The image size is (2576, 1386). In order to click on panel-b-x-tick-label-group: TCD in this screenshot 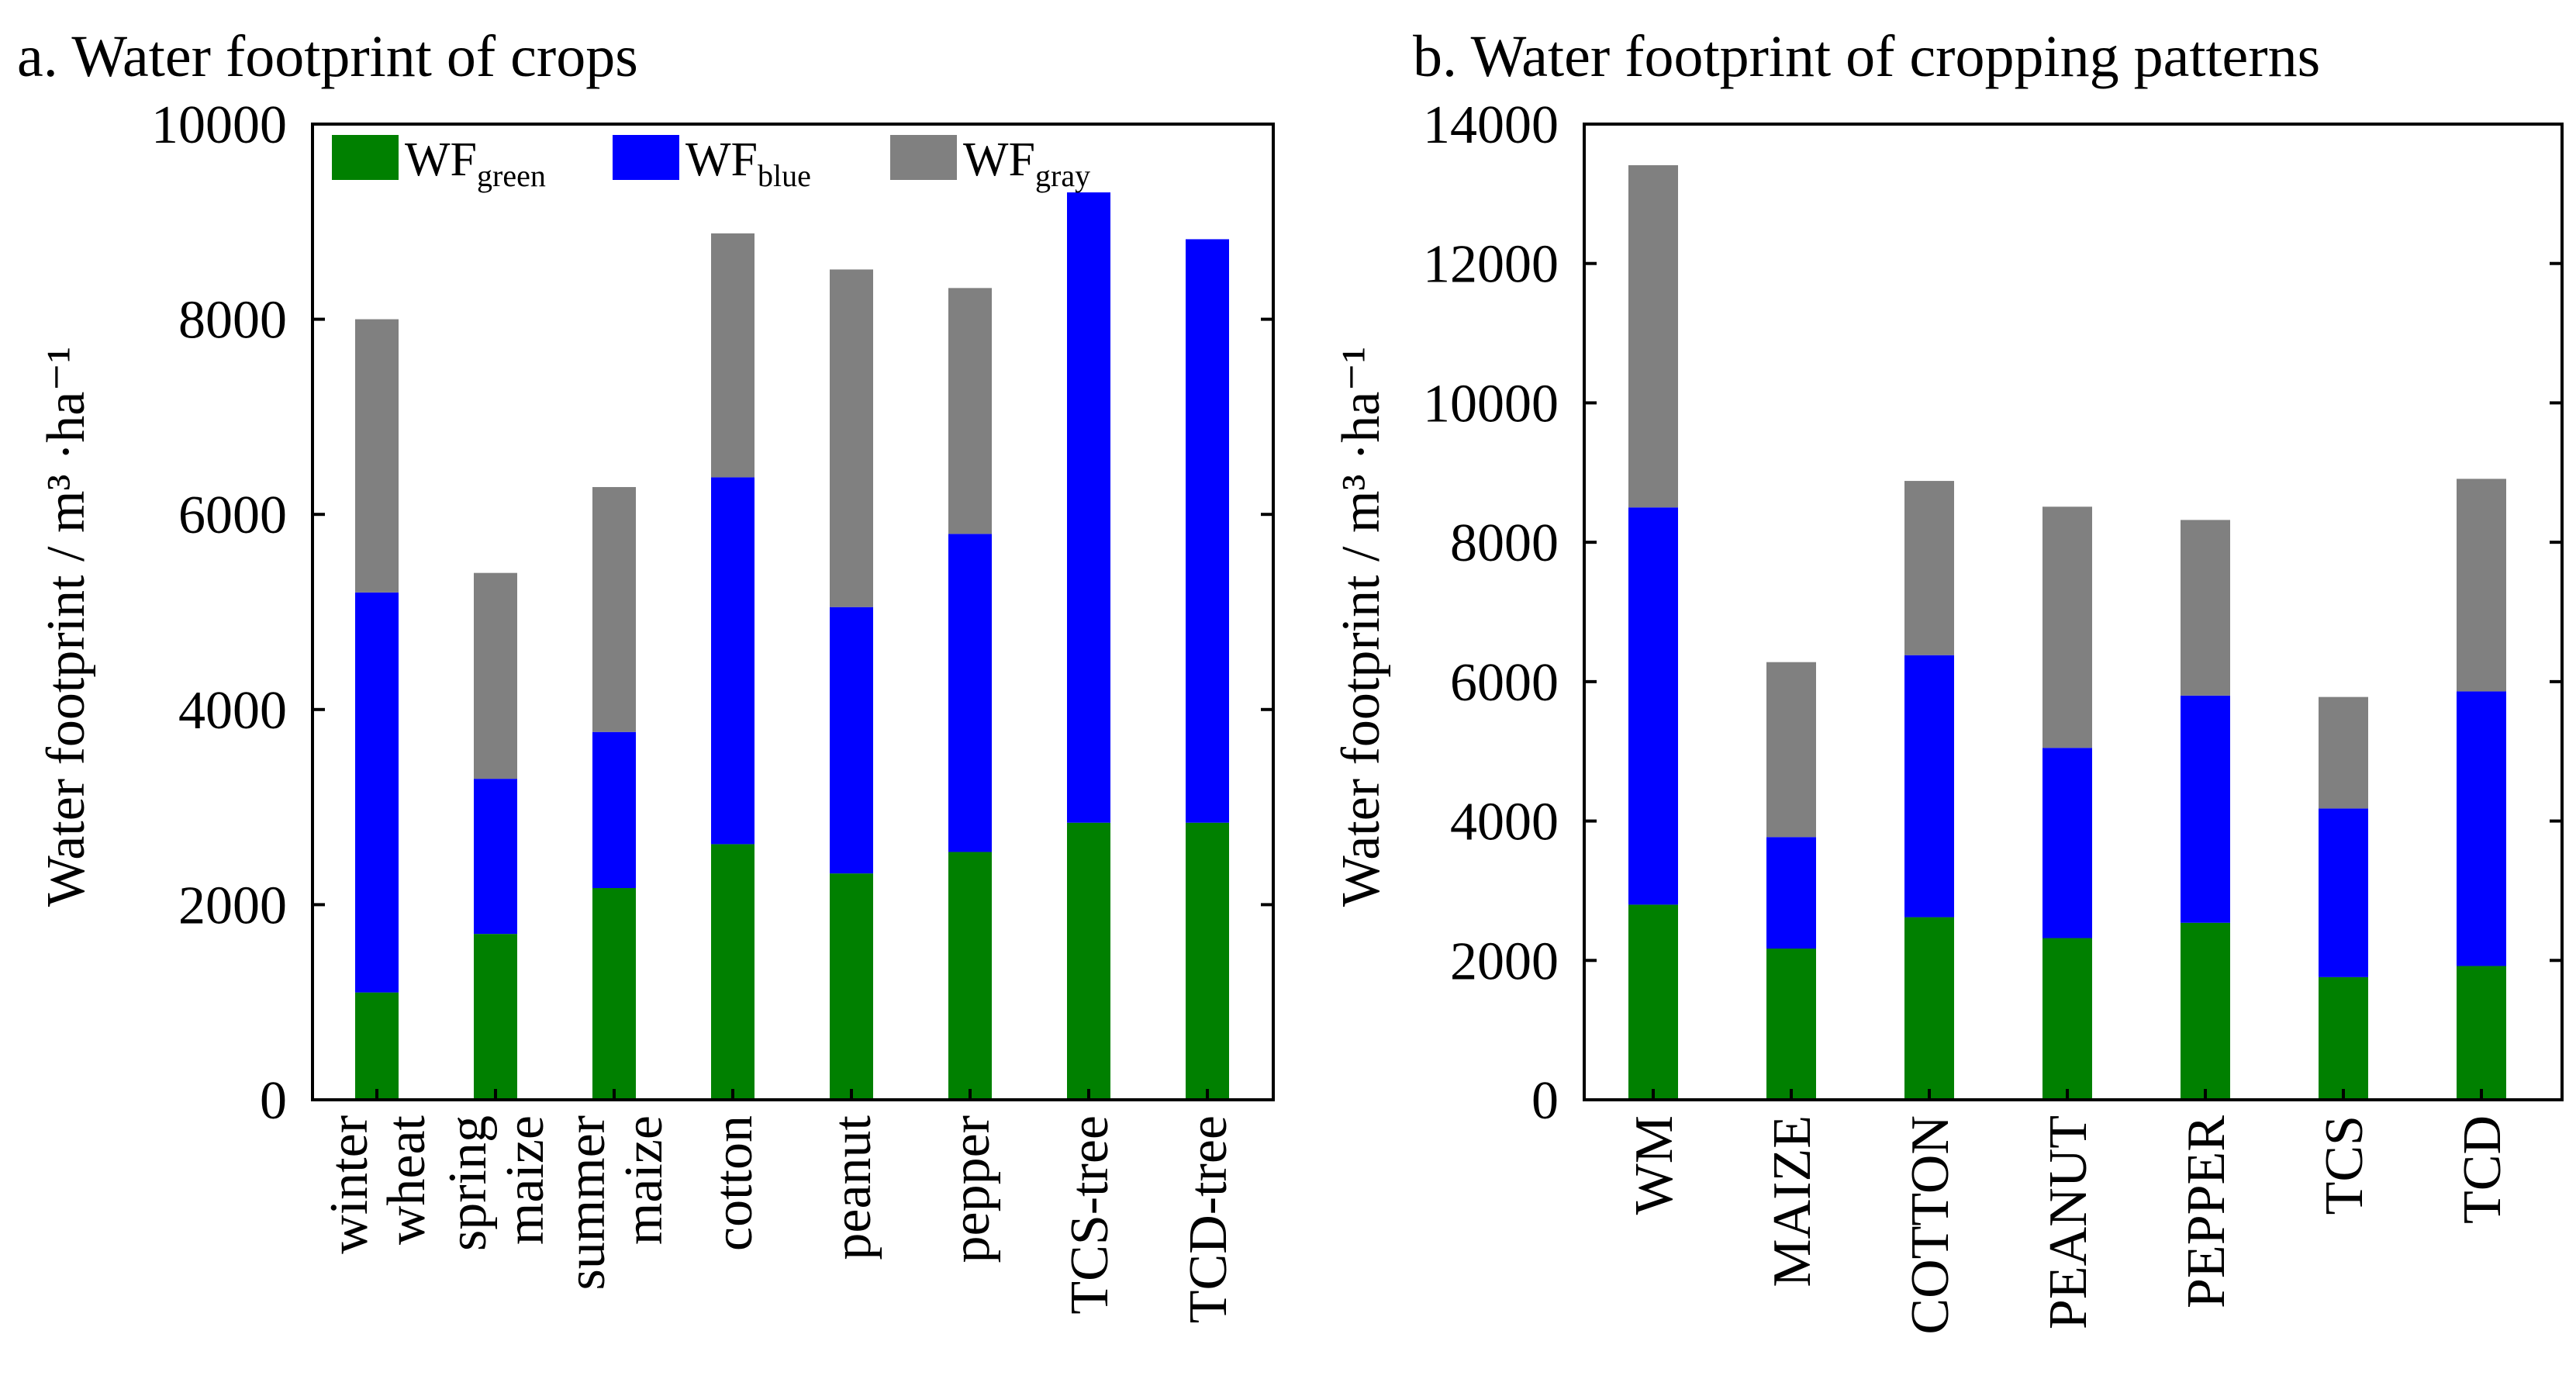, I will do `click(2482, 1169)`.